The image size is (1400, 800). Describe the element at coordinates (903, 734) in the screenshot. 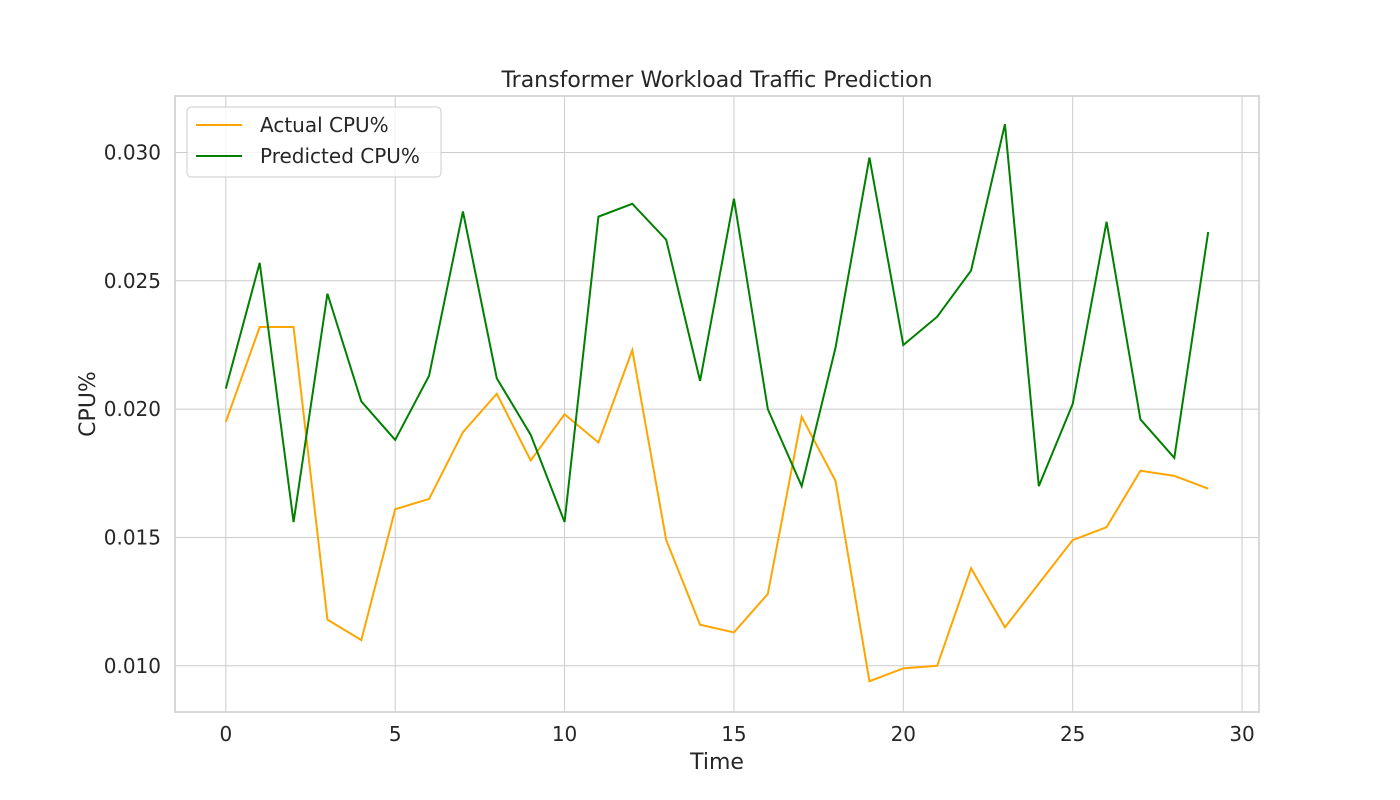

I see `x-tick-label: 20` at that location.